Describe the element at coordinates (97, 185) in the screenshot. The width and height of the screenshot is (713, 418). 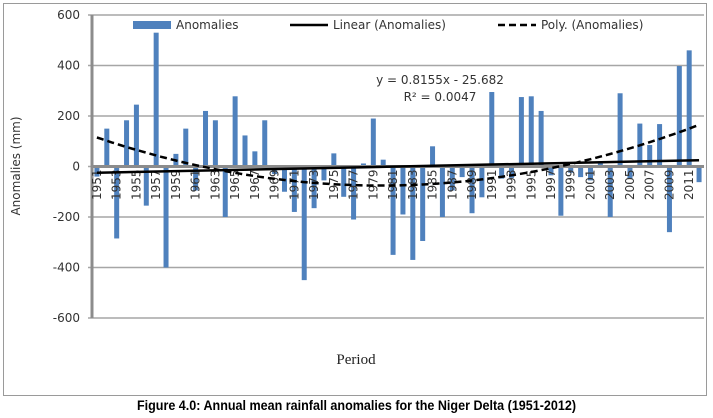
I see `x-tick-label: 1951` at that location.